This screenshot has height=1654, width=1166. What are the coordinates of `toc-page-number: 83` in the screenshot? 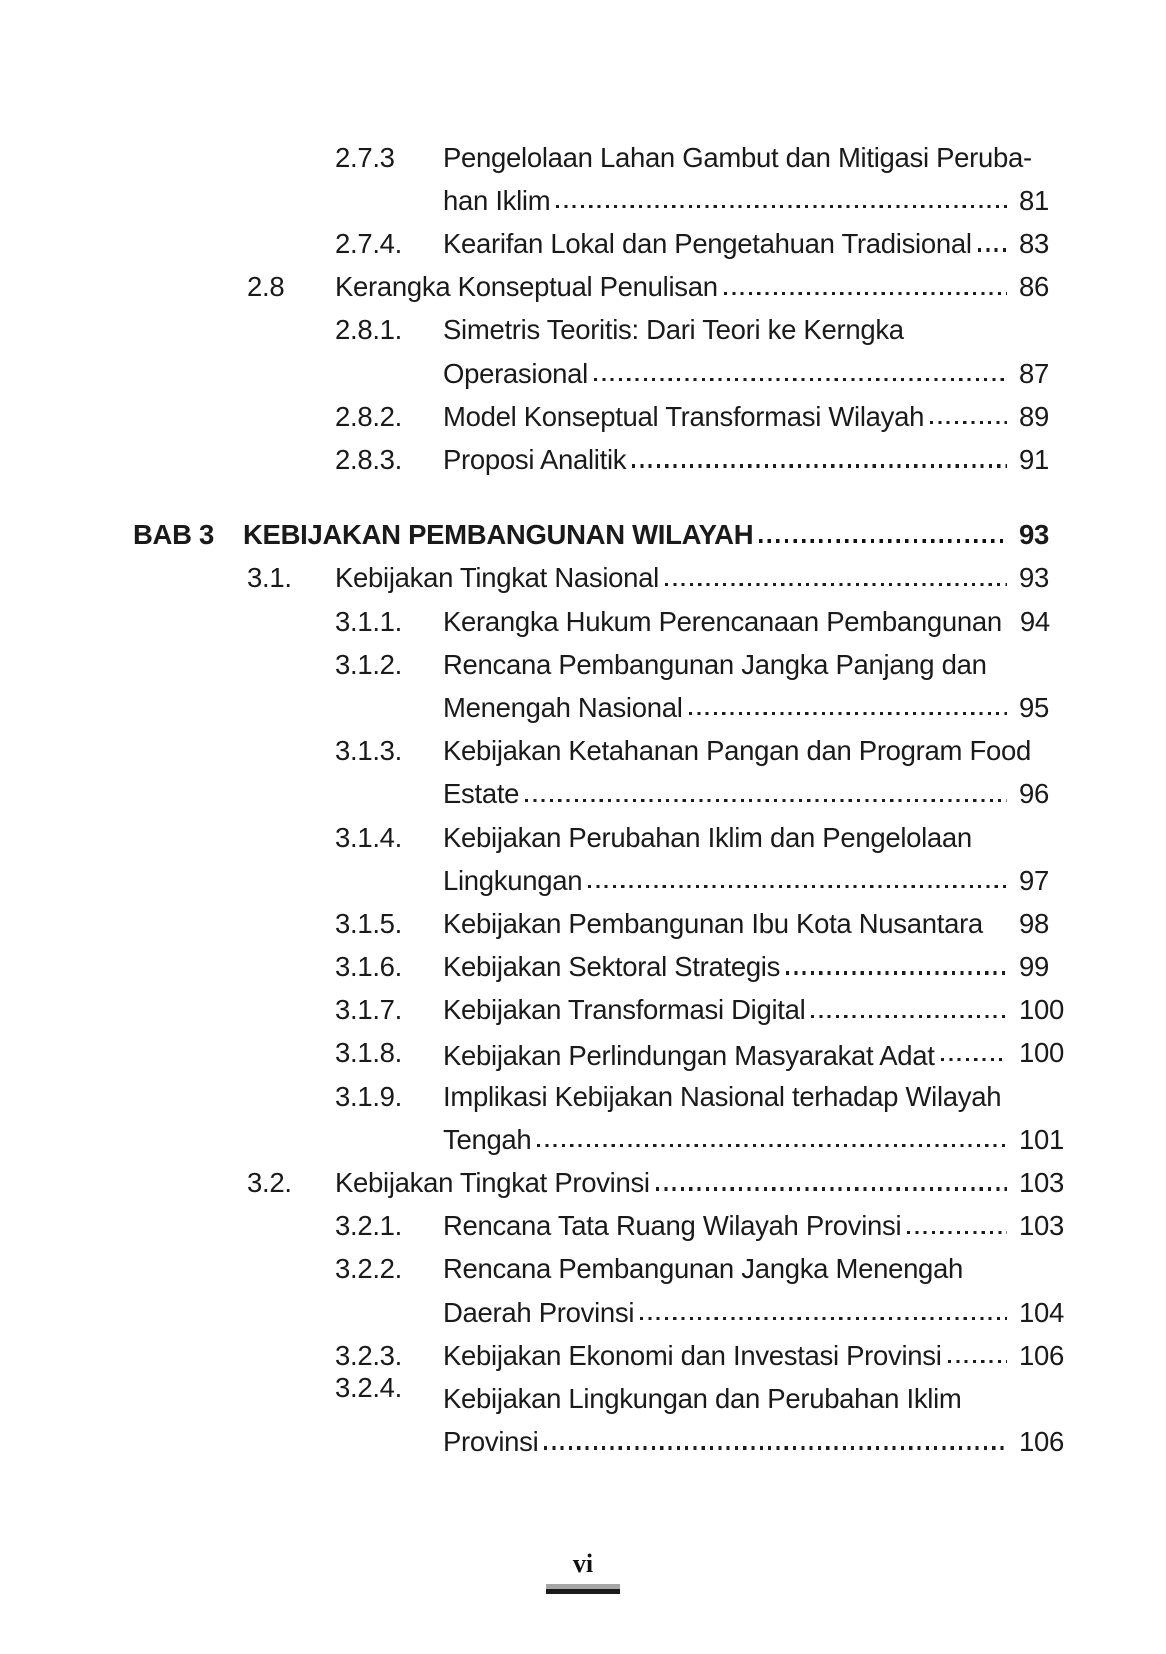 It's located at (1034, 244).